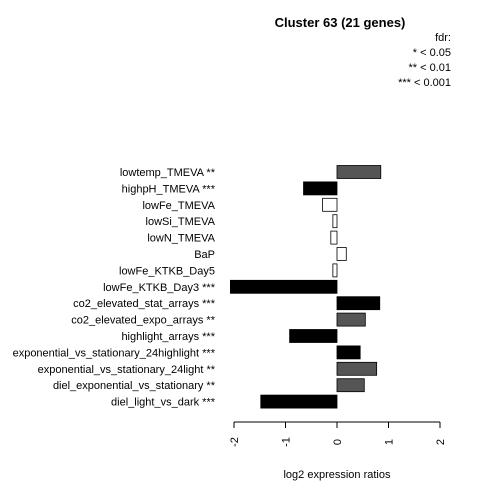 This screenshot has height=495, width=480. What do you see at coordinates (441, 442) in the screenshot?
I see `x-tick-label-4: 2` at bounding box center [441, 442].